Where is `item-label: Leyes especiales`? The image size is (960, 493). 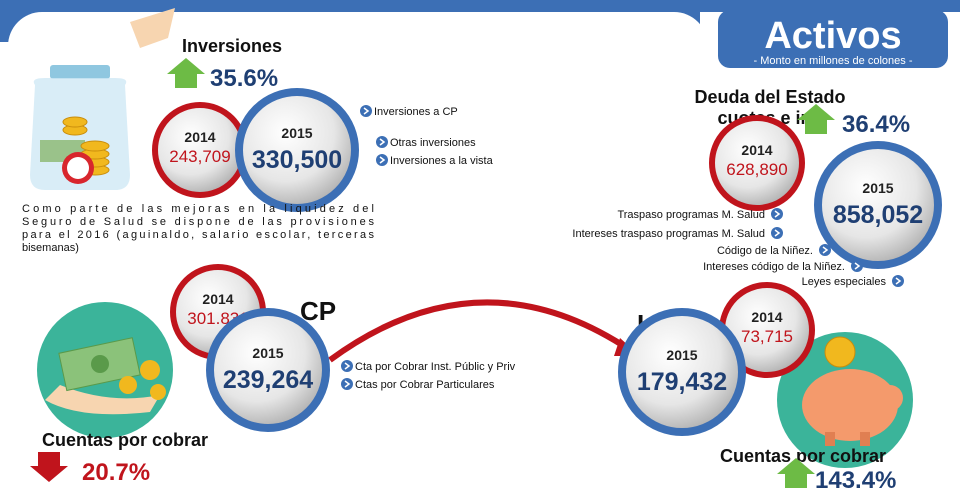 item-label: Leyes especiales is located at coordinates (844, 282).